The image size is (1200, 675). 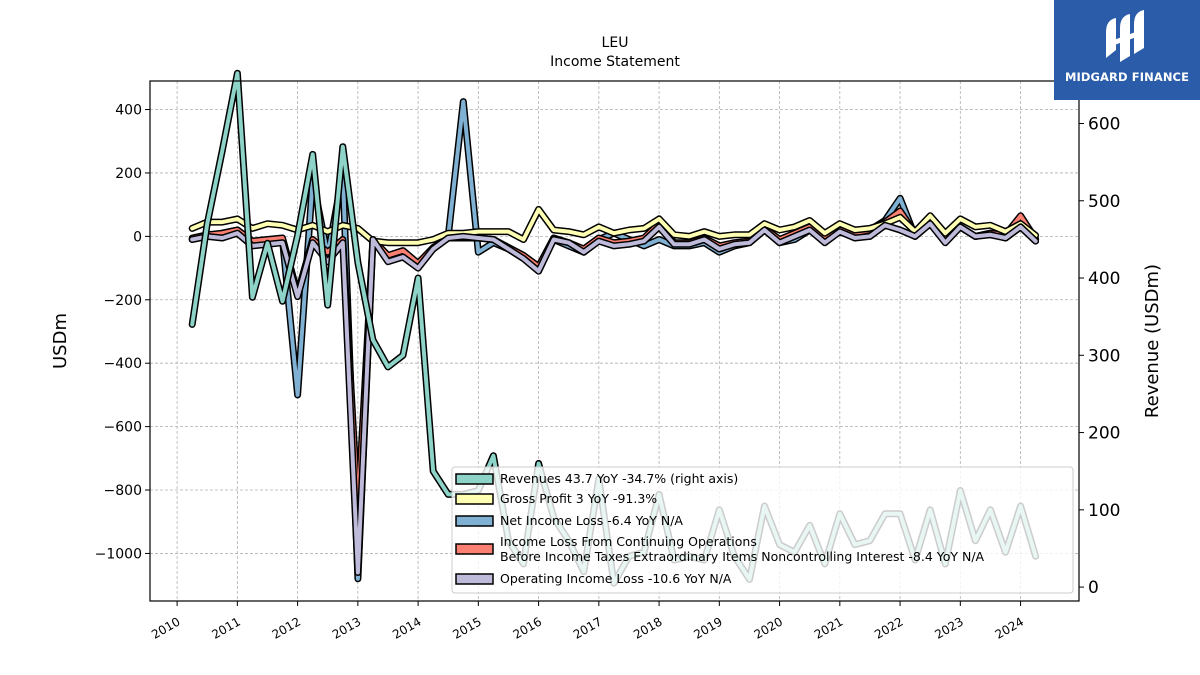 I want to click on legend-label: Operating Income Loss -10.6 YoY N/A, so click(x=616, y=578).